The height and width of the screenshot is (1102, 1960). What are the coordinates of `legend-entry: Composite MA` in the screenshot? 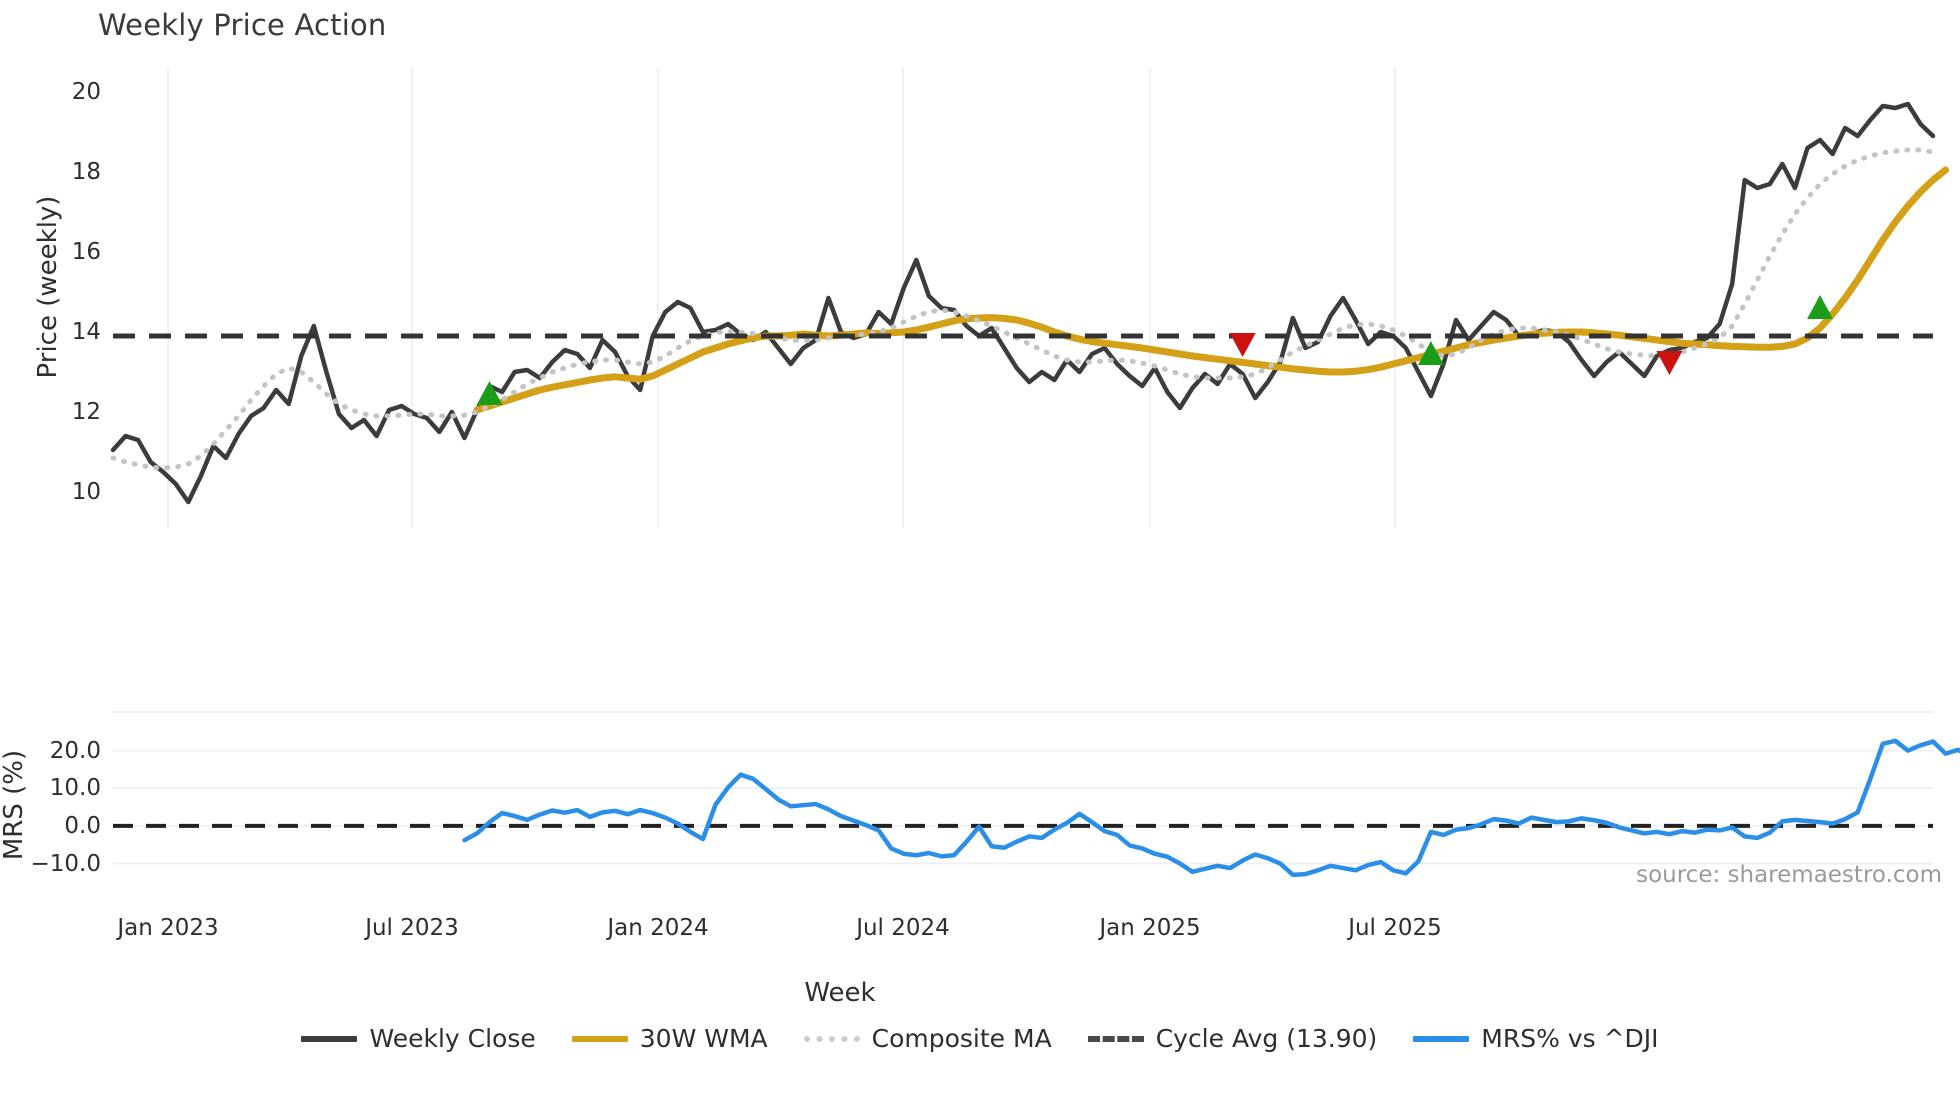 It's located at (927, 1038).